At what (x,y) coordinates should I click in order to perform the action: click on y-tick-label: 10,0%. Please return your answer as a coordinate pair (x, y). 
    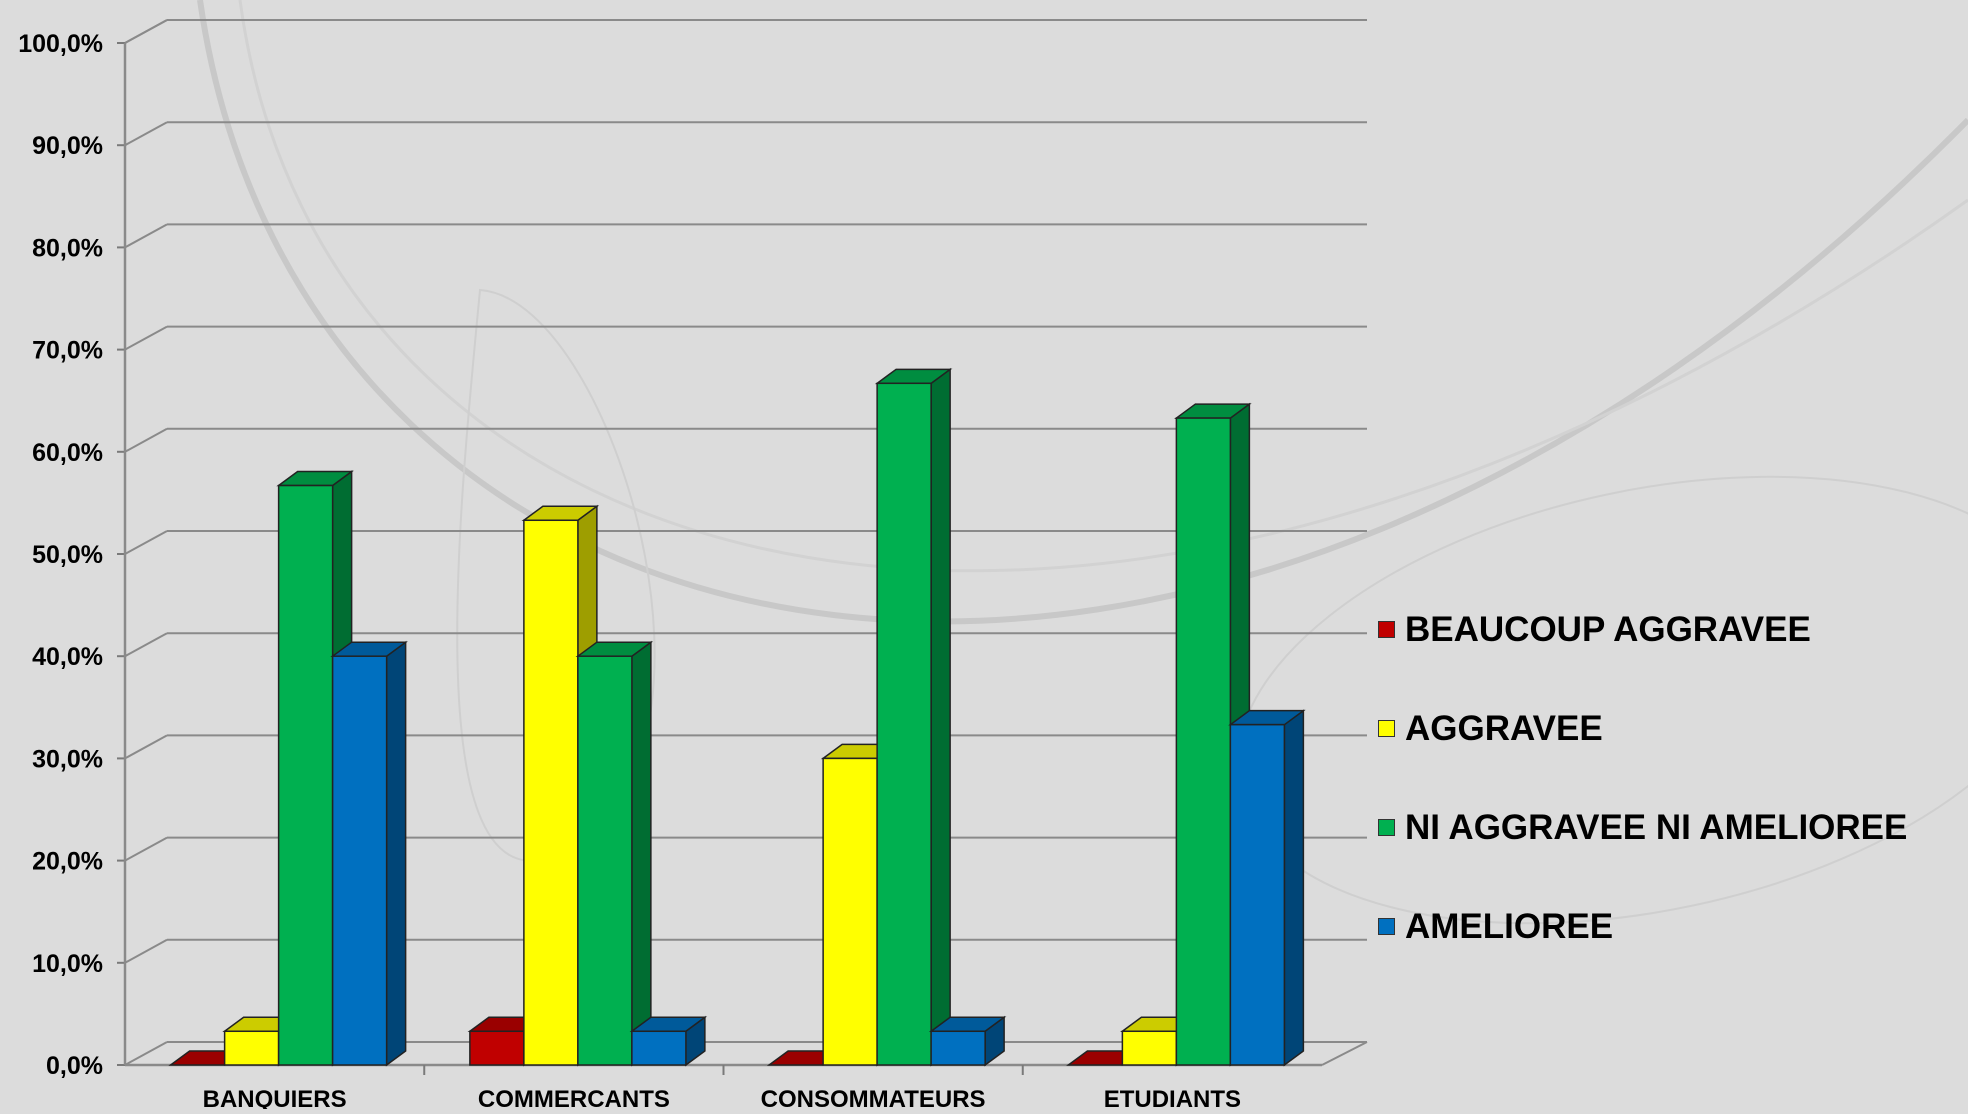
    Looking at the image, I should click on (67, 964).